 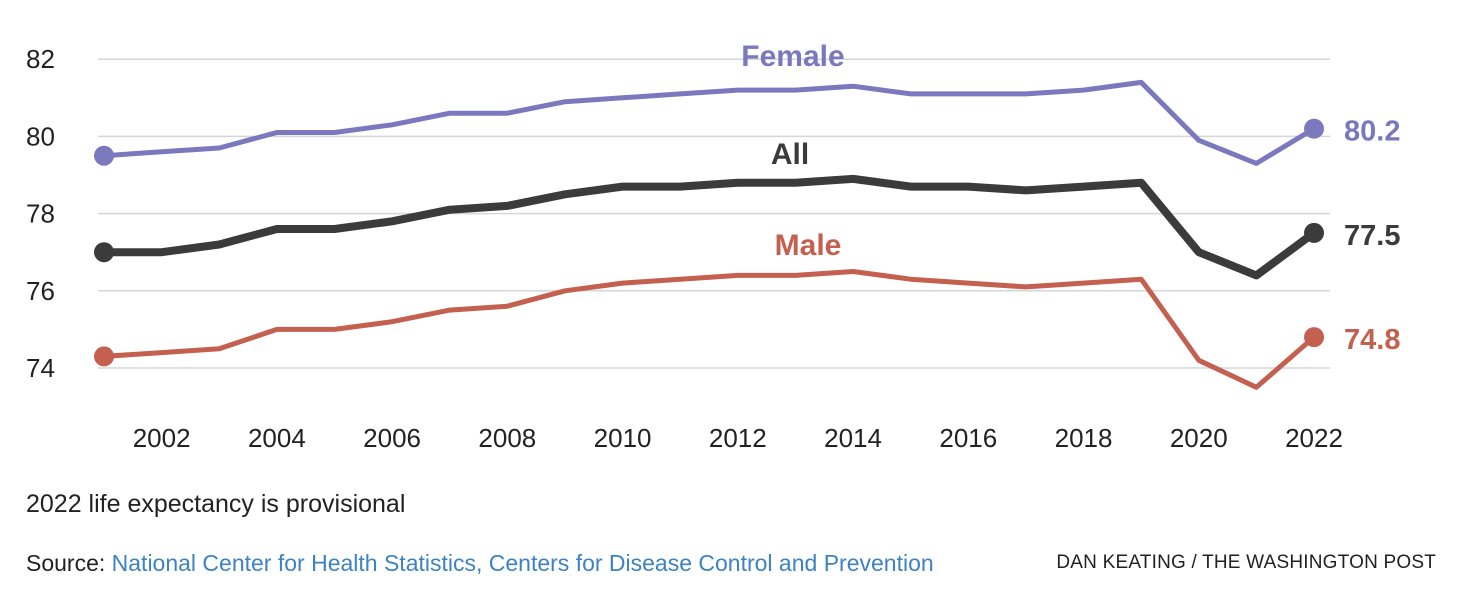 What do you see at coordinates (792, 56) in the screenshot?
I see `series-label-female: Female` at bounding box center [792, 56].